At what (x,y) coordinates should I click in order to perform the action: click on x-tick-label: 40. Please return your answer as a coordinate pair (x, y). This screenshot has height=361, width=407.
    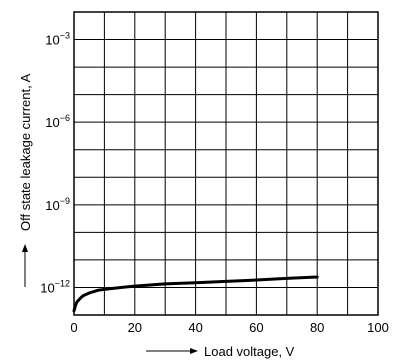
    Looking at the image, I should click on (195, 327).